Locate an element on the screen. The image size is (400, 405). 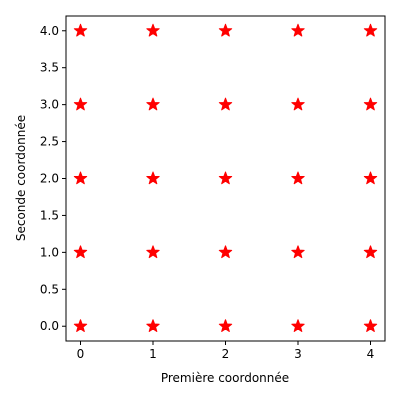
y-tick-label: 1.0 is located at coordinates (49, 252).